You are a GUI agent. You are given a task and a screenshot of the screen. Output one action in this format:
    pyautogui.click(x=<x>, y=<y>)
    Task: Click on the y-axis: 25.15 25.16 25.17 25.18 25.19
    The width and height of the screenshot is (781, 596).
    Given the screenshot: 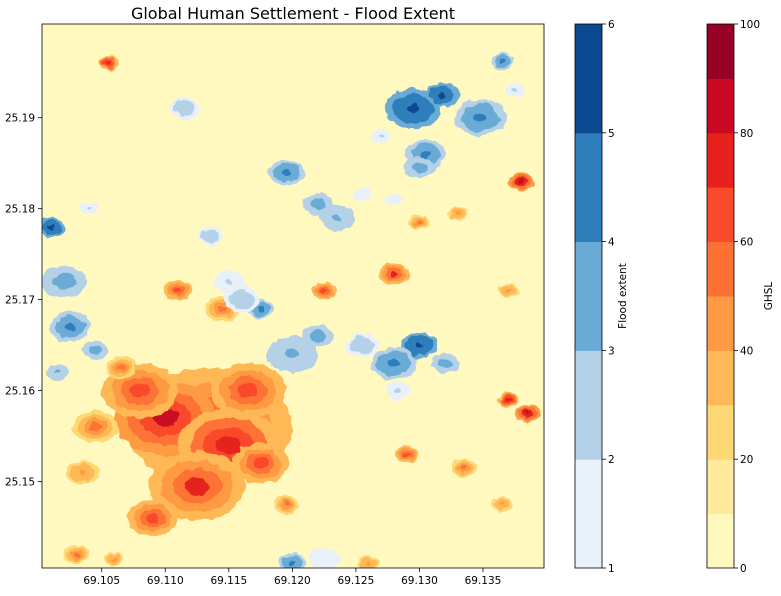 What is the action you would take?
    pyautogui.click(x=23, y=301)
    